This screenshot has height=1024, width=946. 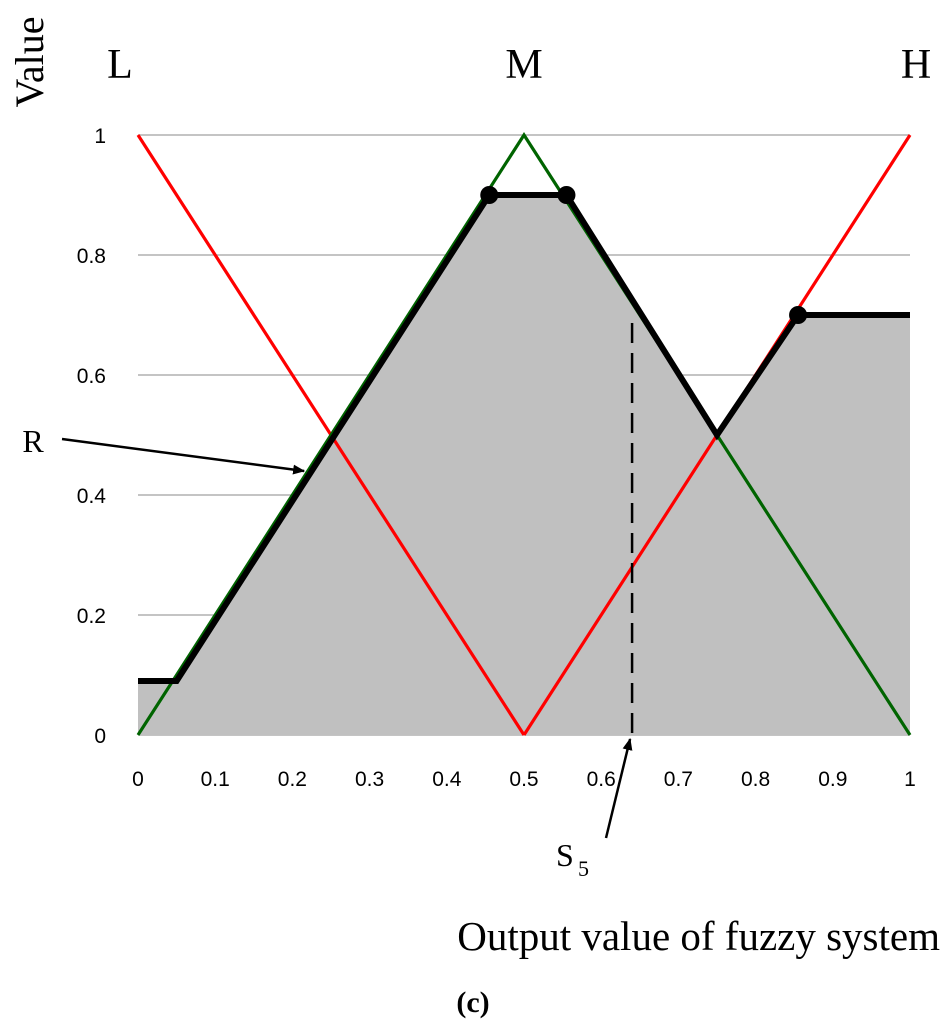 What do you see at coordinates (916, 65) in the screenshot?
I see `membership-label-H: H` at bounding box center [916, 65].